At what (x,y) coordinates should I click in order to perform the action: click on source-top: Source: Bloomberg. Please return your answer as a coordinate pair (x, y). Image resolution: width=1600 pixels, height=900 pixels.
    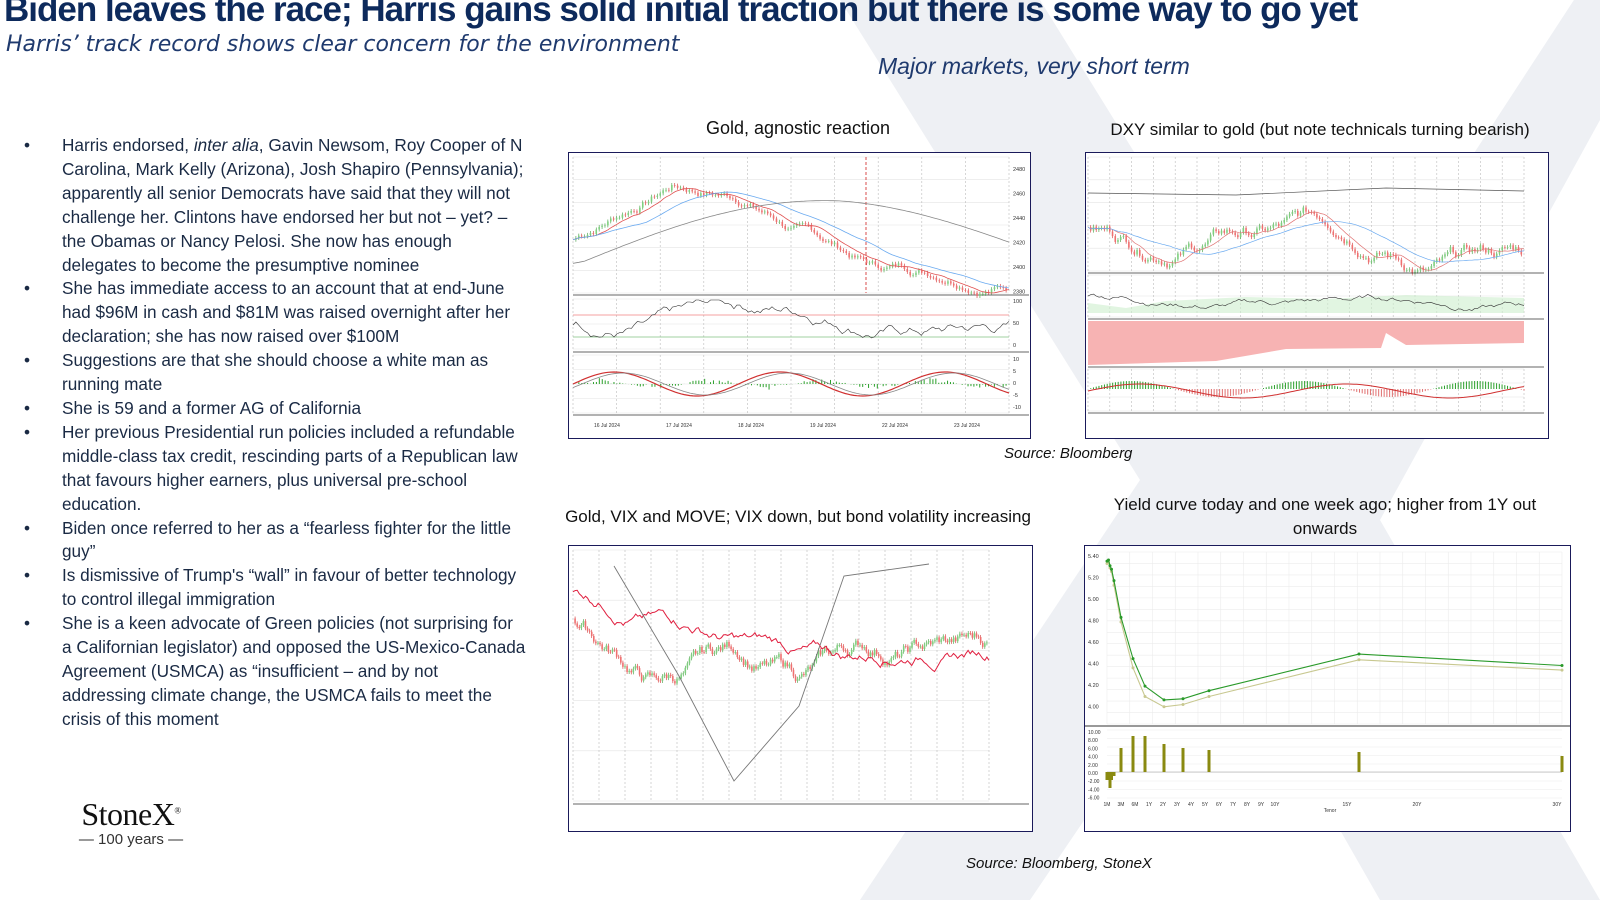
    Looking at the image, I should click on (1068, 453).